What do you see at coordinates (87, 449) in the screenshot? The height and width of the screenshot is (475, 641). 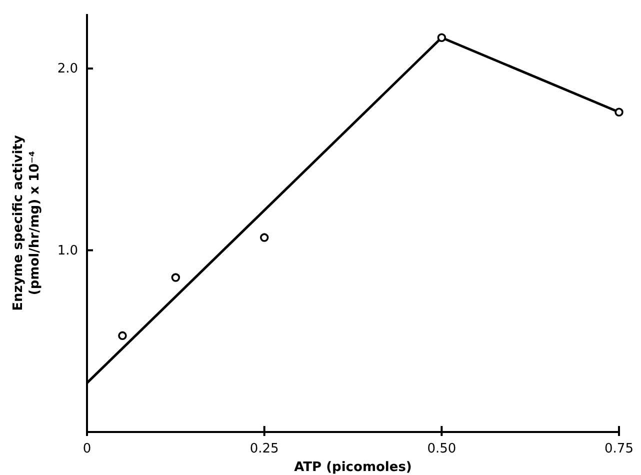 I see `x-tick-label: 0` at bounding box center [87, 449].